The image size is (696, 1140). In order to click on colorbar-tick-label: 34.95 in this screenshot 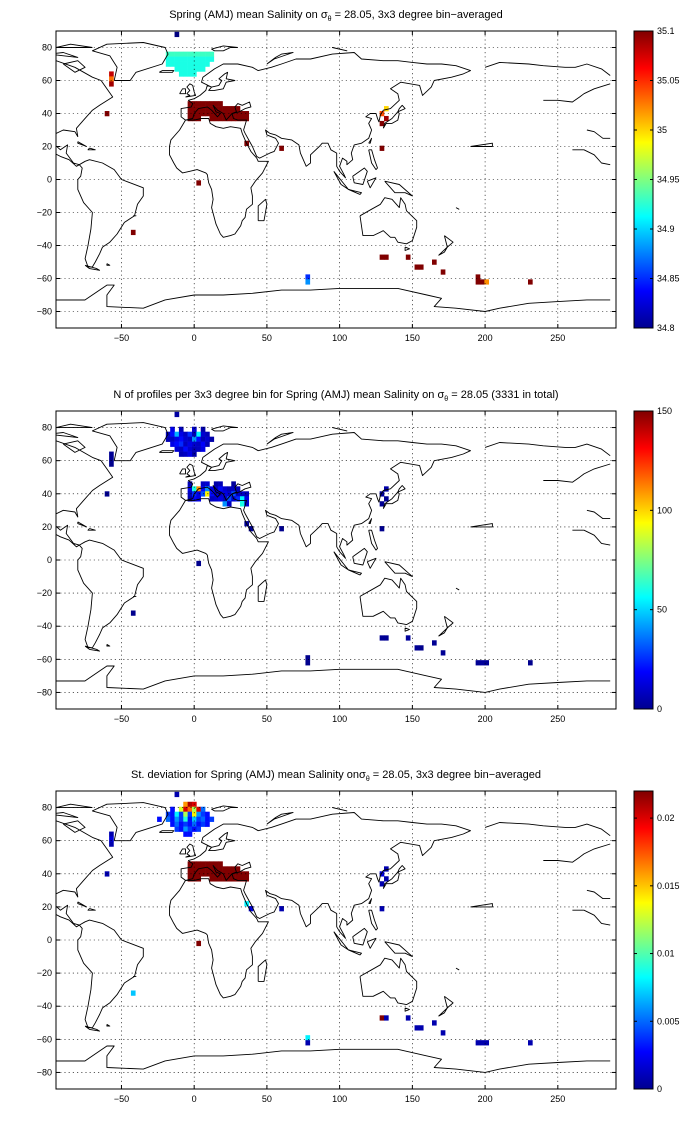, I will do `click(668, 180)`.